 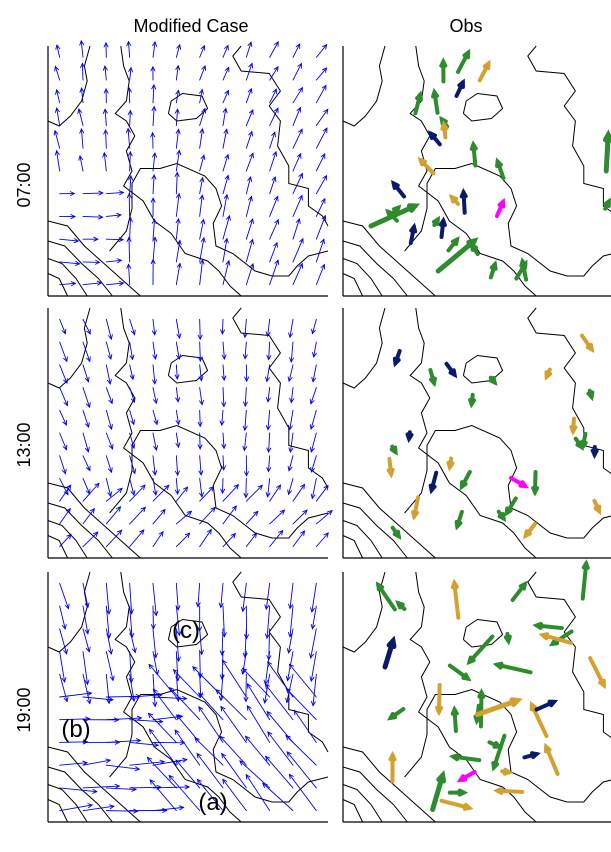 I want to click on annotation-c: (c), so click(x=186, y=630).